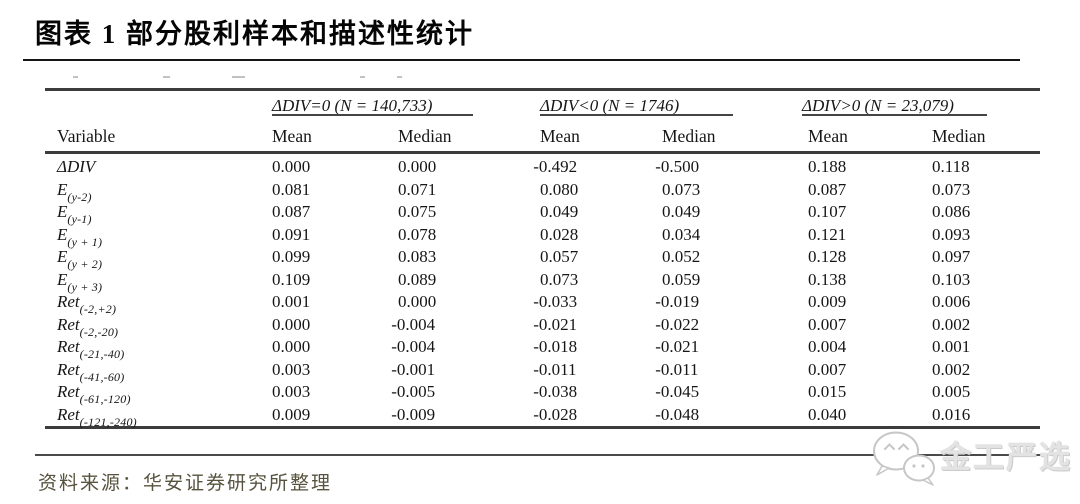 The height and width of the screenshot is (504, 1080). What do you see at coordinates (827, 391) in the screenshot?
I see `cell-mean-3: 0.015` at bounding box center [827, 391].